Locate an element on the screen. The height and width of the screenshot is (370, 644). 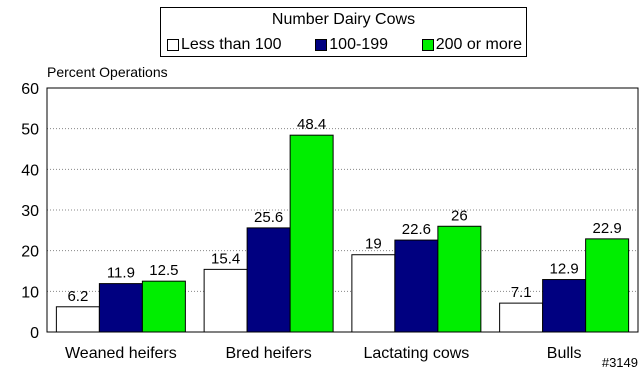
x-tick-label: Bulls is located at coordinates (564, 353).